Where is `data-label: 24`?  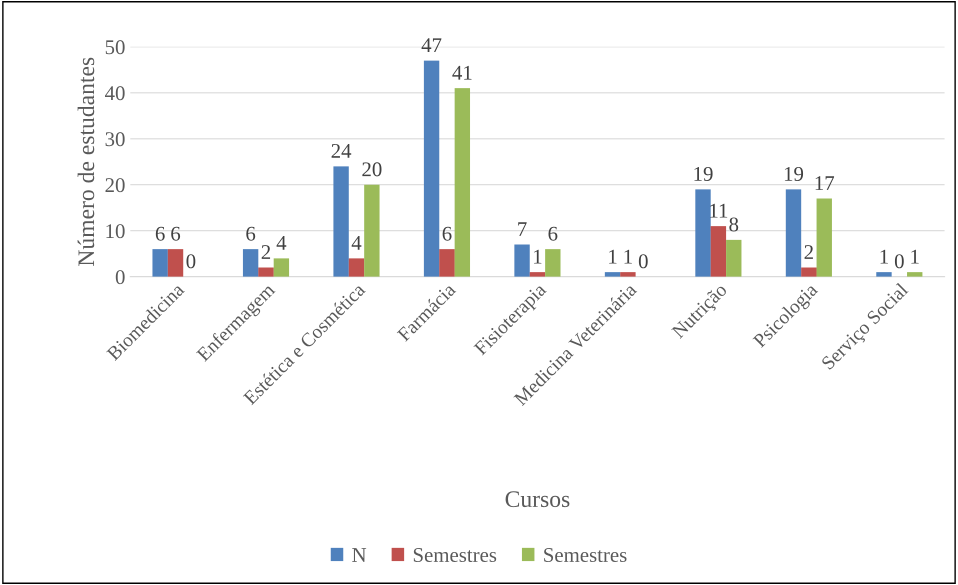
data-label: 24 is located at coordinates (342, 151).